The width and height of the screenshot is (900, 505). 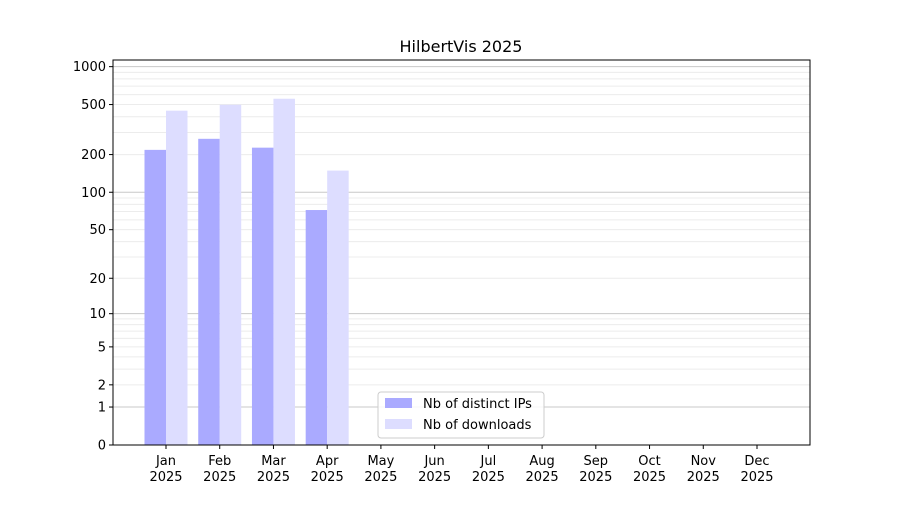 What do you see at coordinates (541, 461) in the screenshot?
I see `x-tick-label: Aug` at bounding box center [541, 461].